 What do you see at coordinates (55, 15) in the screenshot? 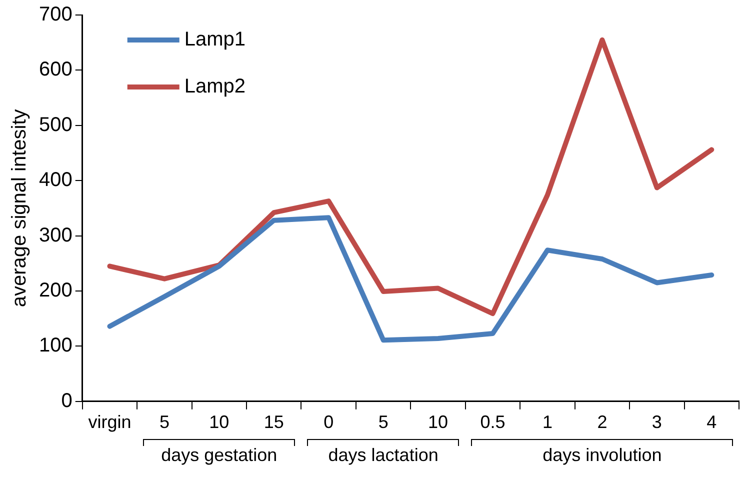
I see `y-tick-label: 700` at bounding box center [55, 15].